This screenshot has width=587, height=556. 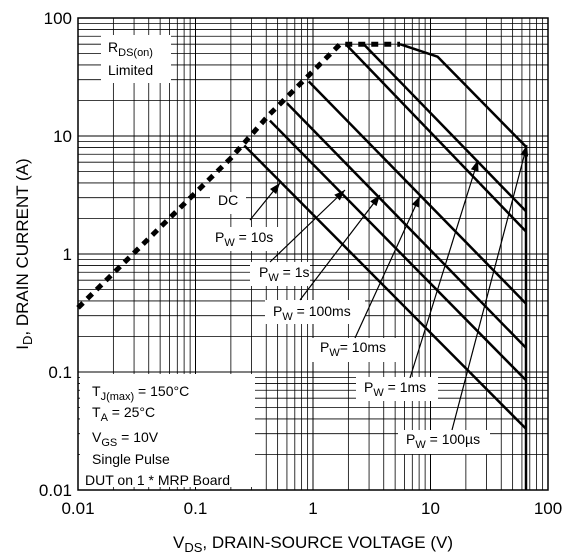 I want to click on y-tick-label: 0.01, so click(x=55, y=490).